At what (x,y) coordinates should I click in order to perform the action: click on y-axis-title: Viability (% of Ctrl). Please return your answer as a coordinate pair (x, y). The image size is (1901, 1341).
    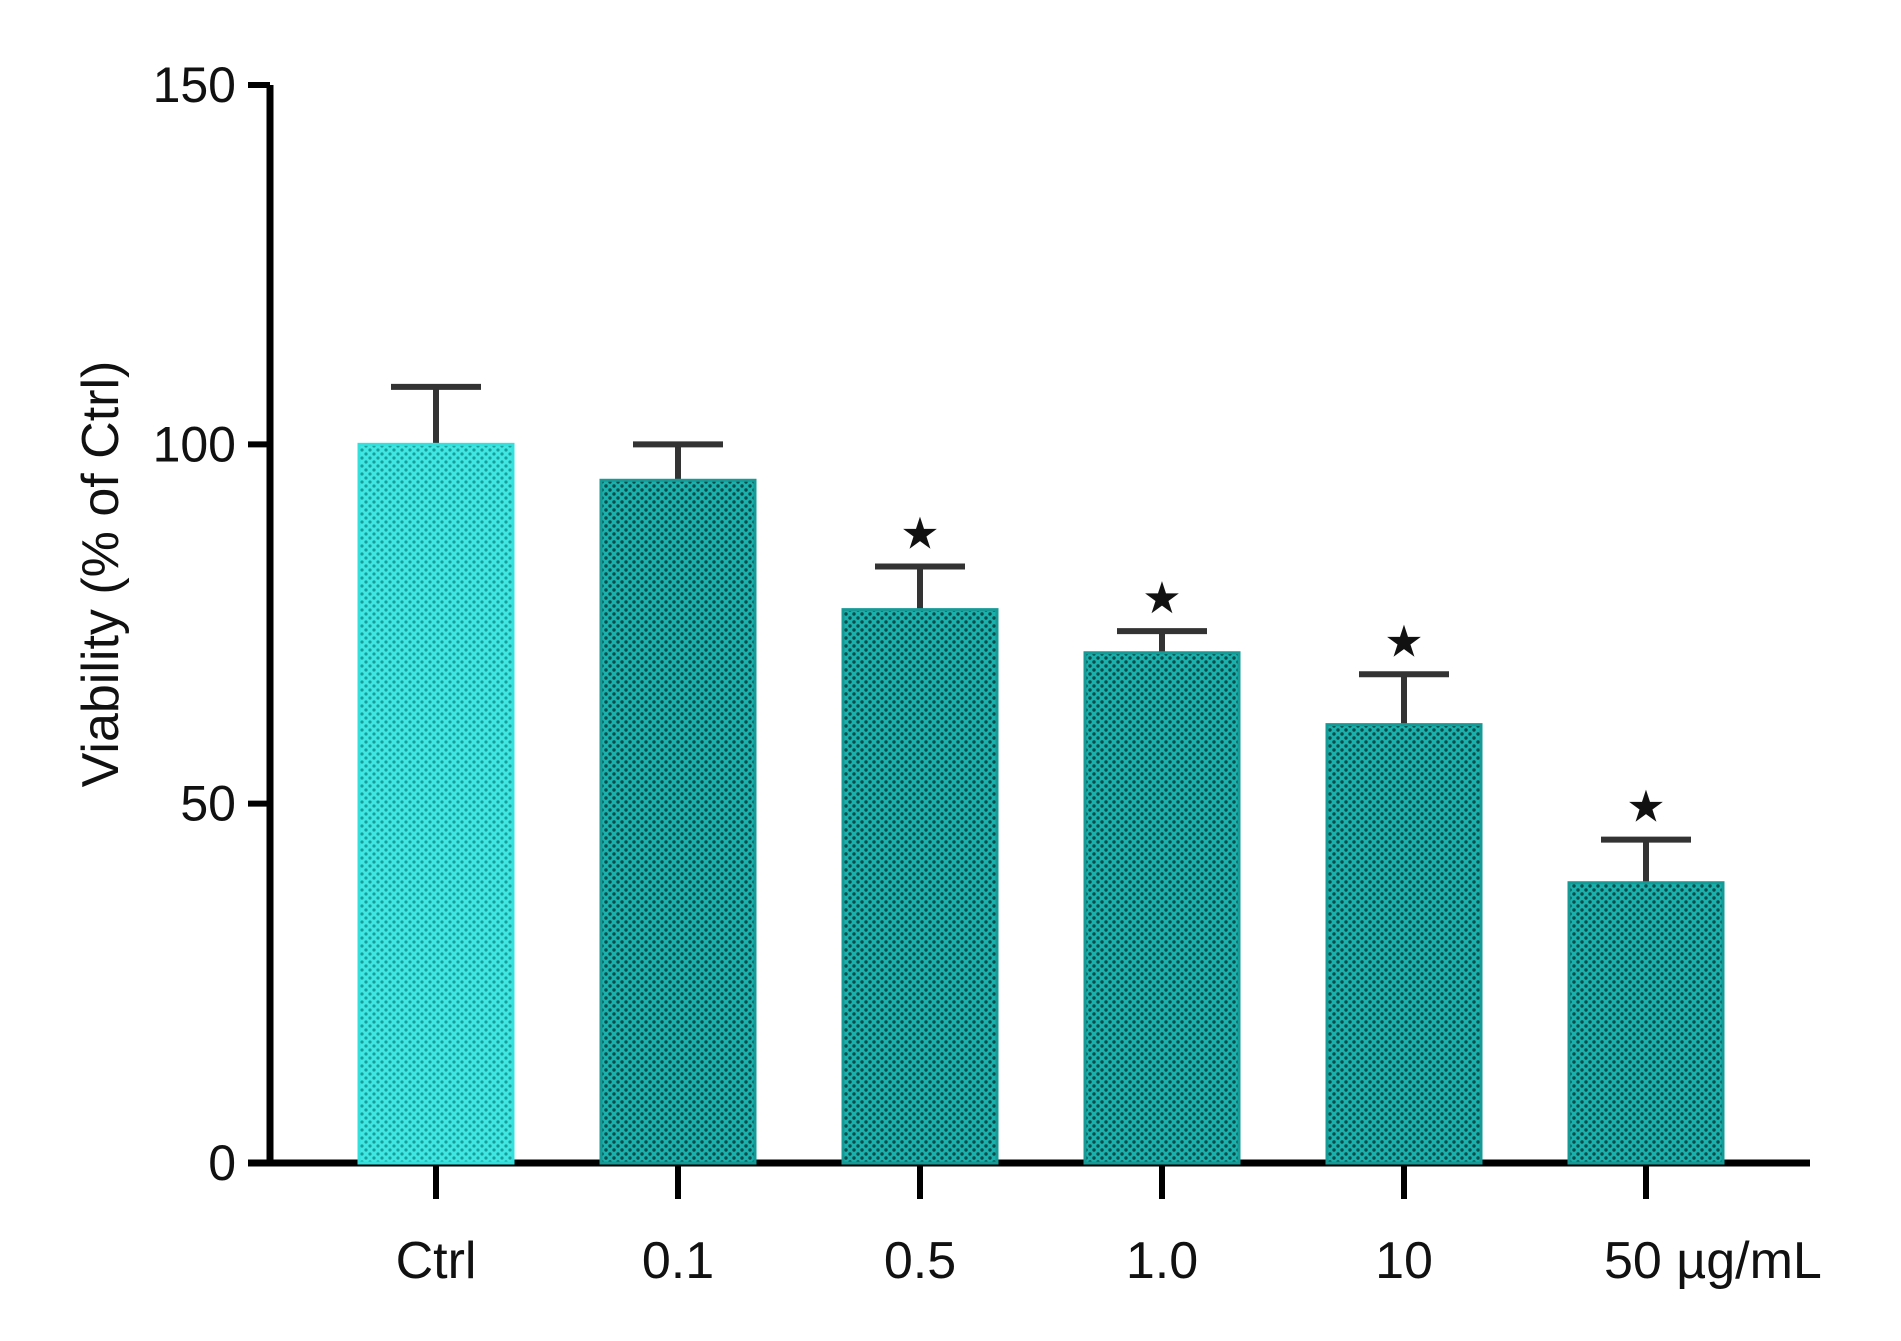
    Looking at the image, I should click on (101, 574).